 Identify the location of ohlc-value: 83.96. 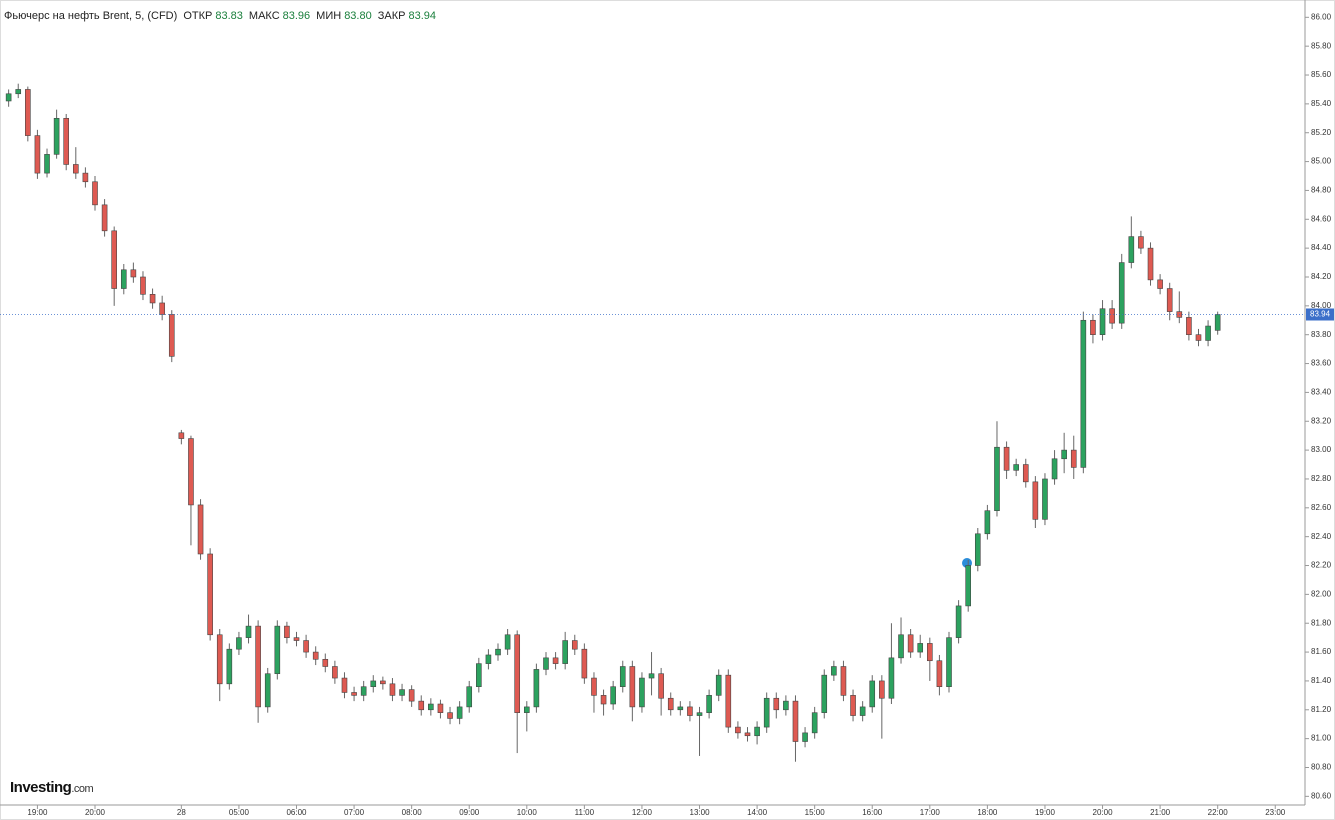
(296, 16).